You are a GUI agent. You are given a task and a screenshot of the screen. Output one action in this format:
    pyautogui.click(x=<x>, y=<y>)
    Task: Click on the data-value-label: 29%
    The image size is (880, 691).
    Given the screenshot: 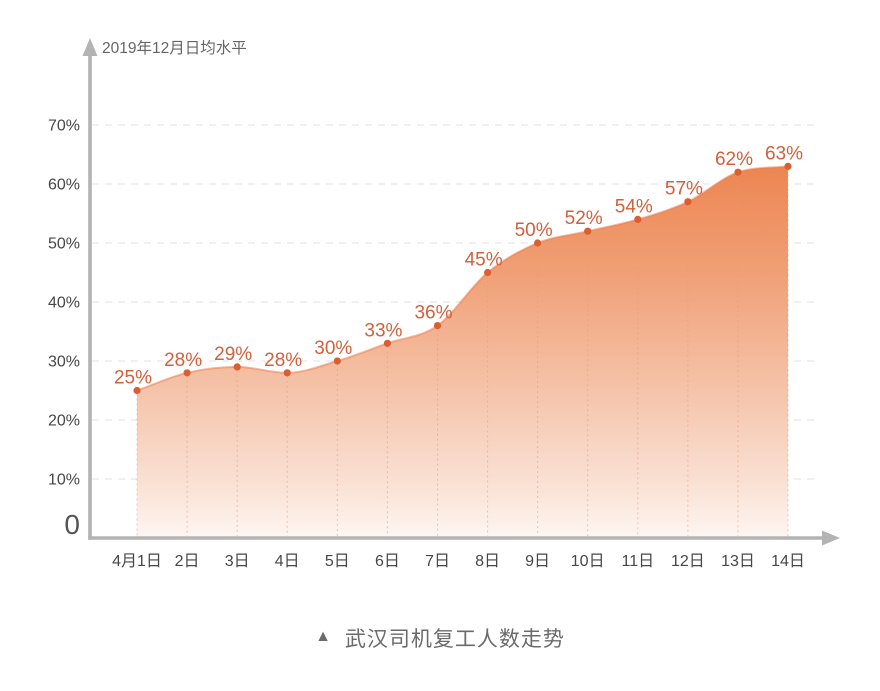 What is the action you would take?
    pyautogui.click(x=233, y=354)
    